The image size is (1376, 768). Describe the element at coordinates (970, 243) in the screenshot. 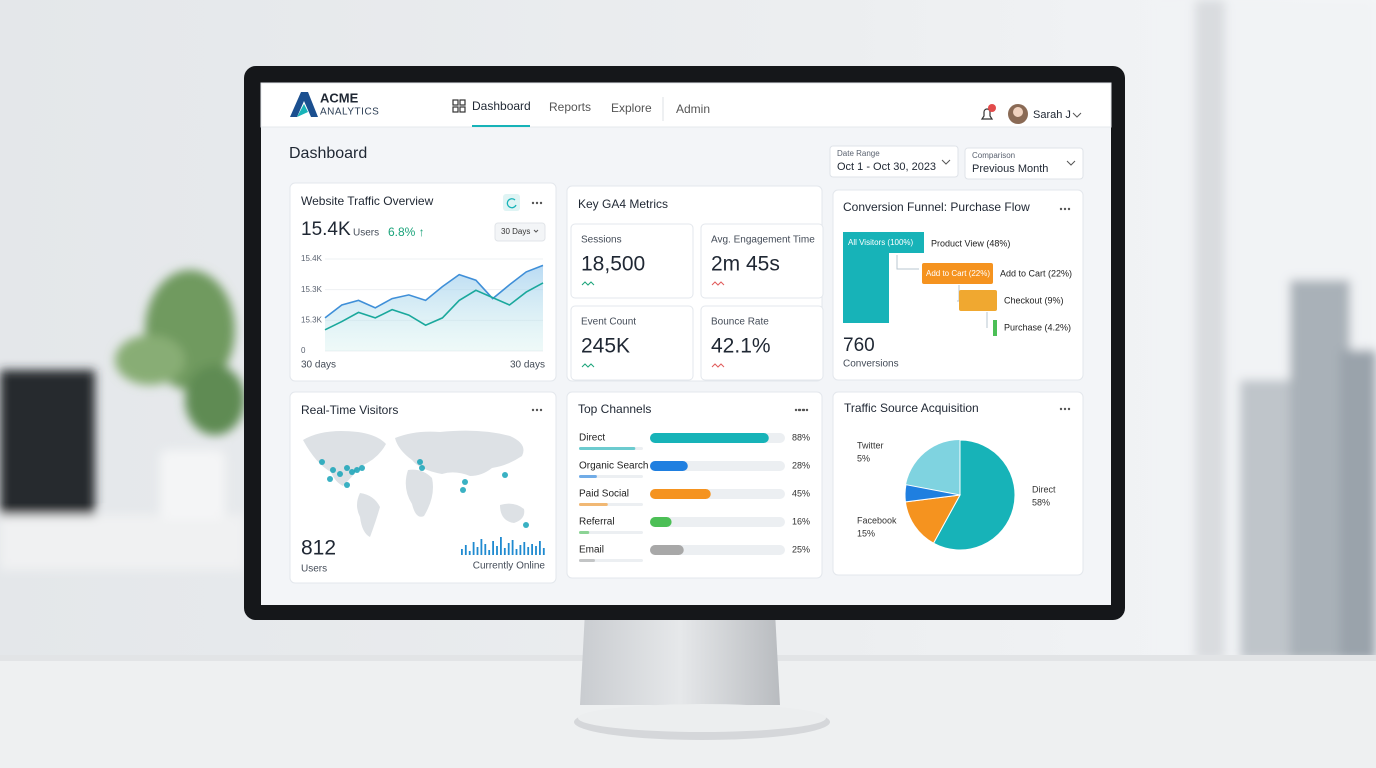

I see `funnel-step: Product View (48%)` at that location.